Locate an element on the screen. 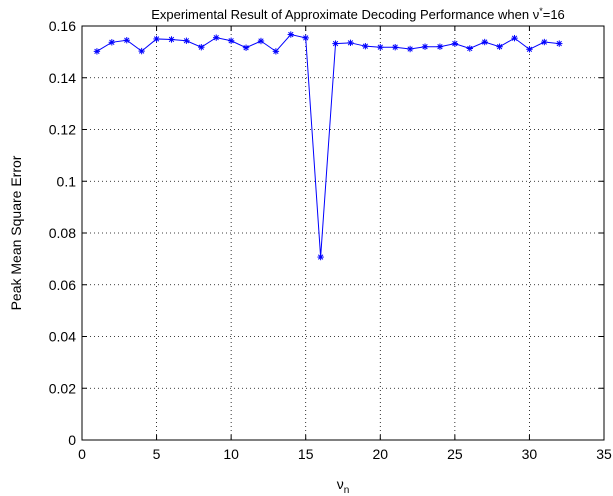  y-tick-label: 0.08 is located at coordinates (62, 233).